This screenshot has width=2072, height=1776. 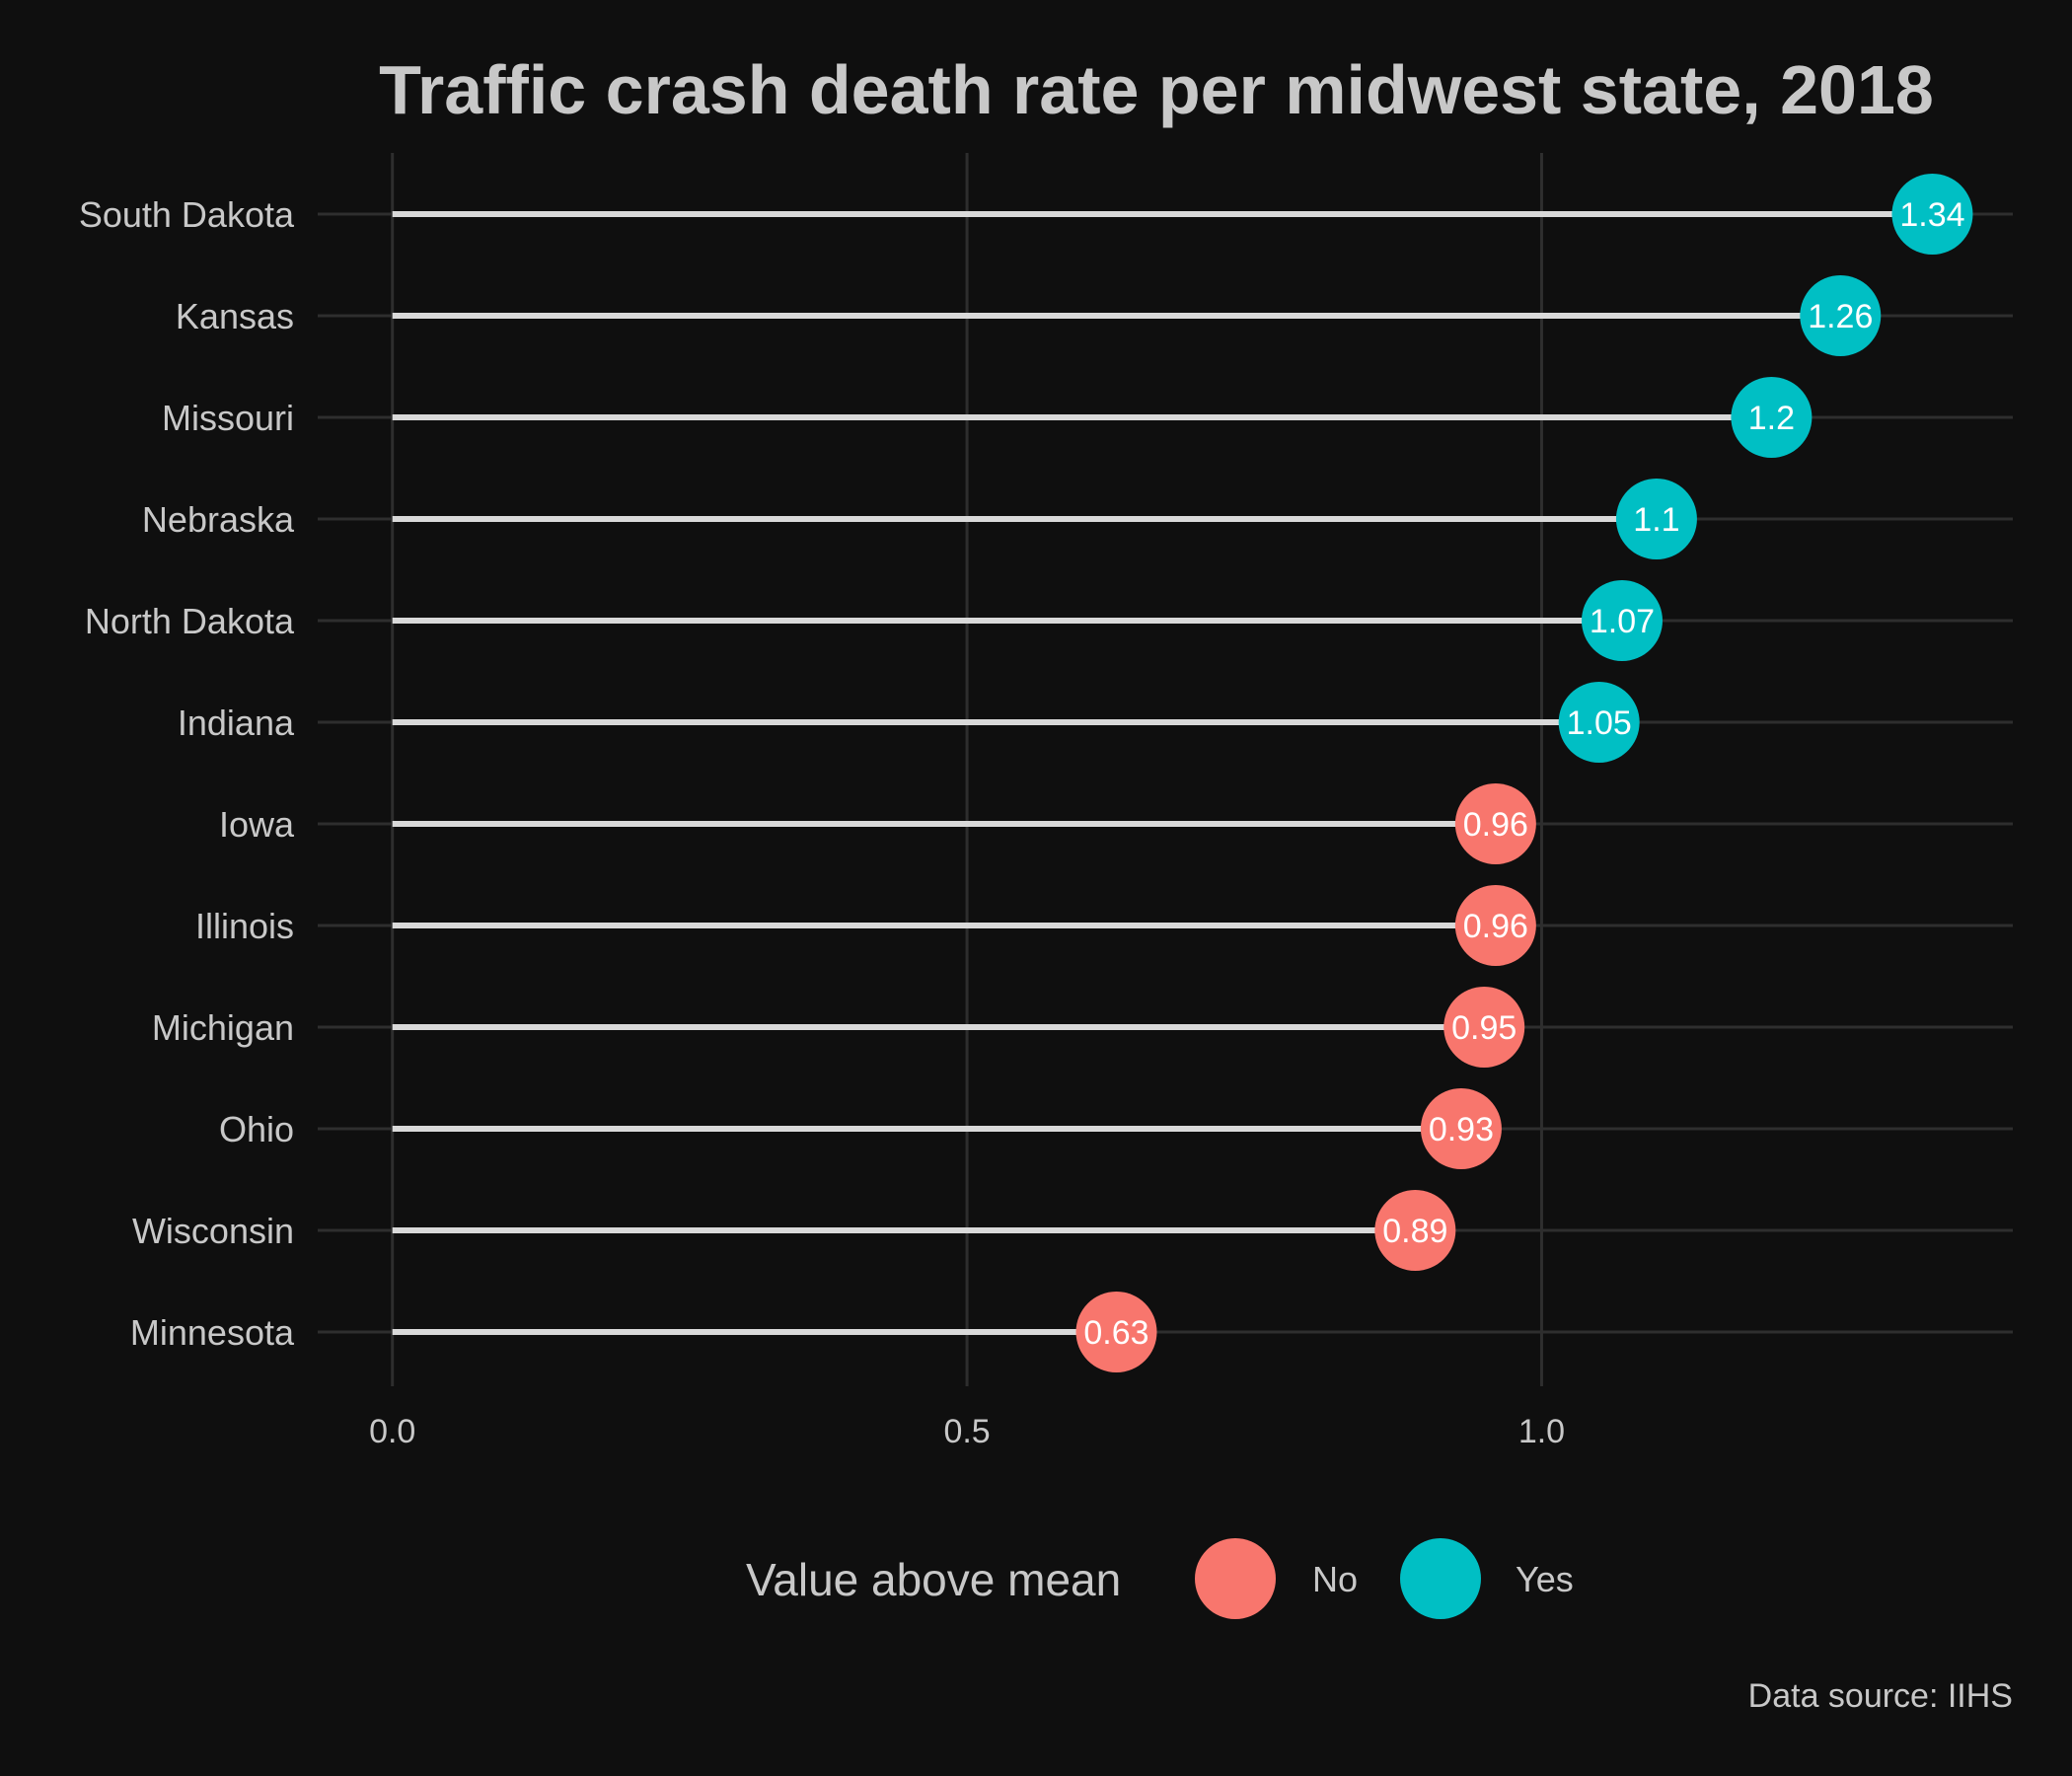 What do you see at coordinates (223, 1027) in the screenshot?
I see `category-label: Michigan` at bounding box center [223, 1027].